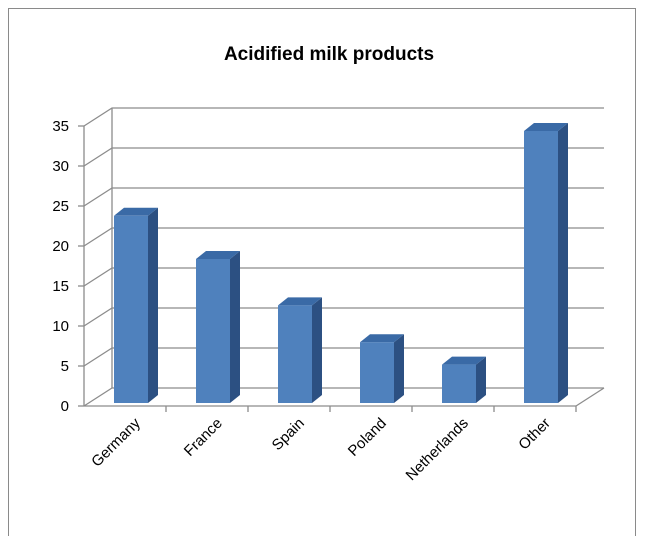 This screenshot has height=537, width=646. Describe the element at coordinates (65, 366) in the screenshot. I see `y-tick-label: 5` at that location.